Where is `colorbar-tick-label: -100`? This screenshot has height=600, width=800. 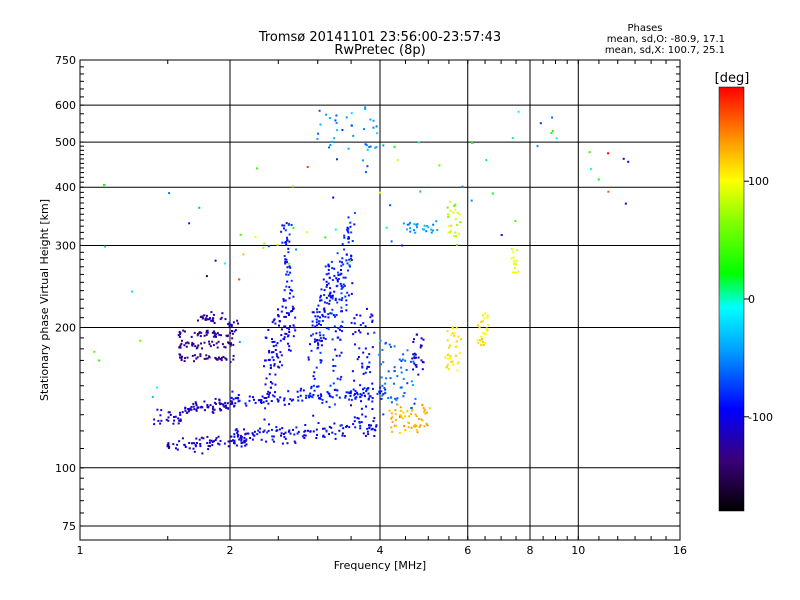 colorbar-tick-label: -100 is located at coordinates (760, 417).